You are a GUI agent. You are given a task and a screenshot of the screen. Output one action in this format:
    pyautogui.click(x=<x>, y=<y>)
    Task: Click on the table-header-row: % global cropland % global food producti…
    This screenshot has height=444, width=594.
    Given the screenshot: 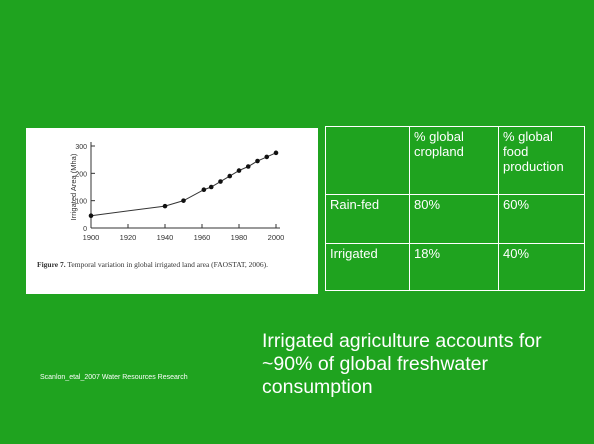 What is the action you would take?
    pyautogui.click(x=455, y=160)
    